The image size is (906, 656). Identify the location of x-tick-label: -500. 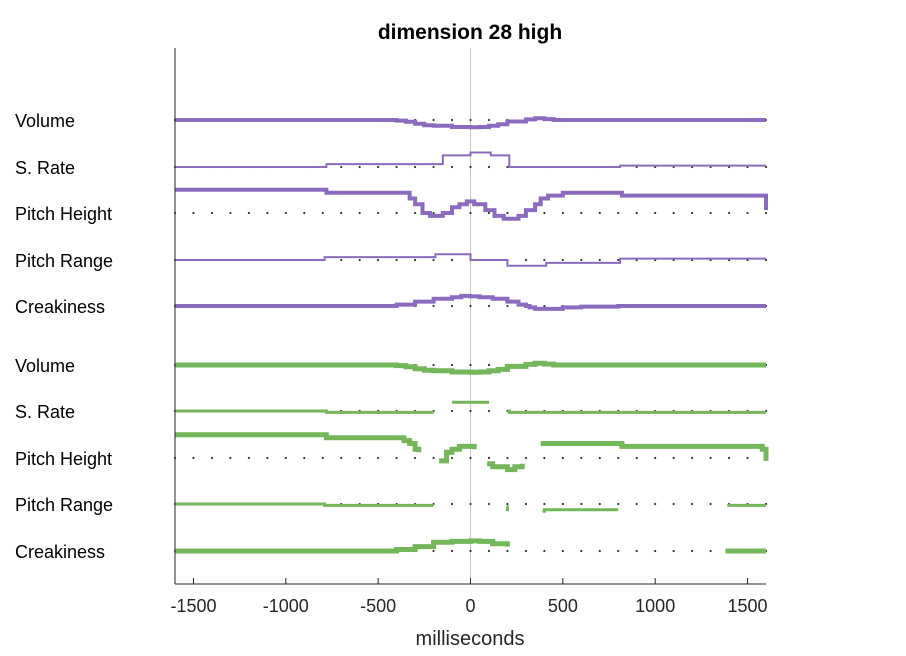
(378, 606).